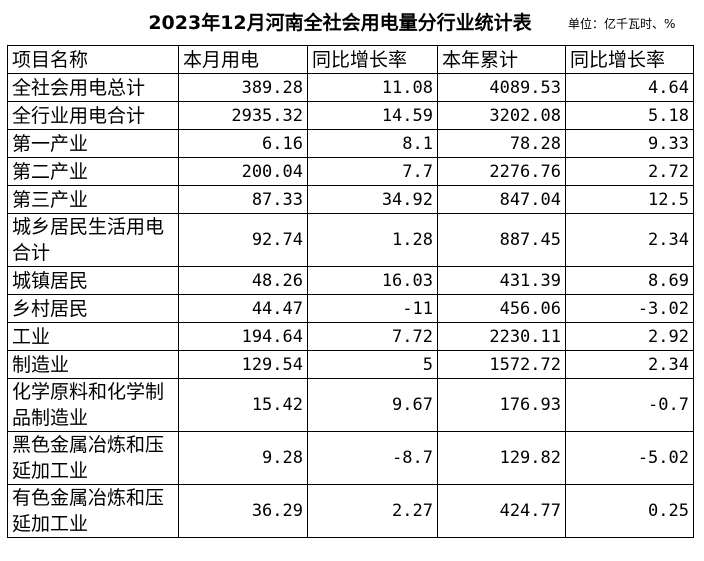  Describe the element at coordinates (372, 143) in the screenshot. I see `value-cell: 8.1` at that location.